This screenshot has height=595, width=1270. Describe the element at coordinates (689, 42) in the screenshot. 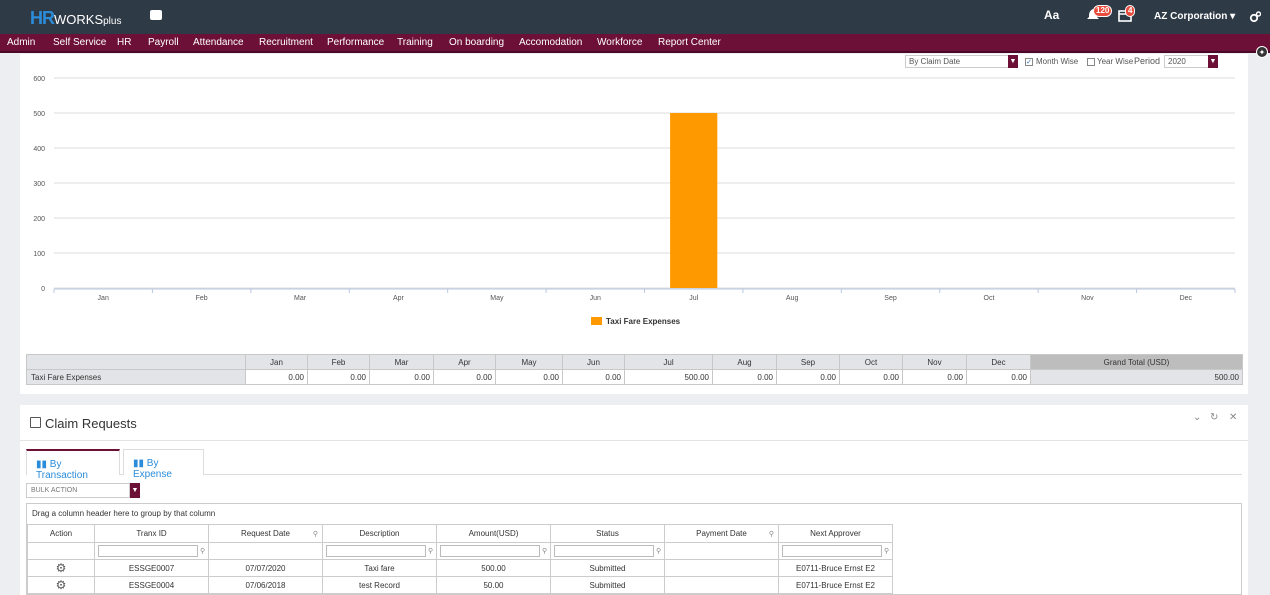

I see `nav-report-center: Report Center` at that location.